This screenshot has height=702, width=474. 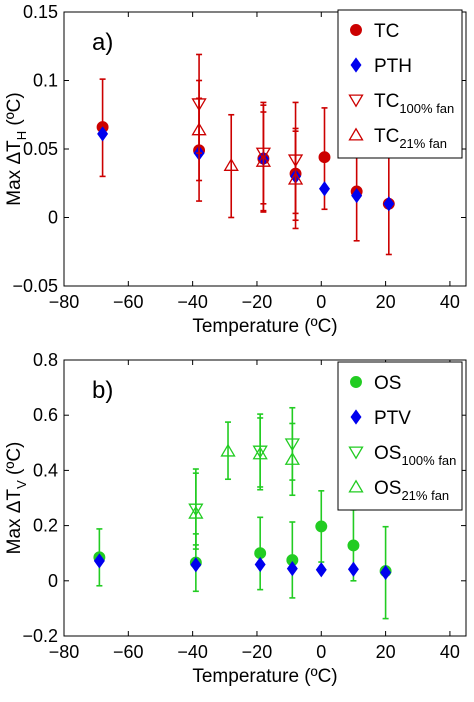 I want to click on y-tick-label: 0.4, so click(x=45, y=470).